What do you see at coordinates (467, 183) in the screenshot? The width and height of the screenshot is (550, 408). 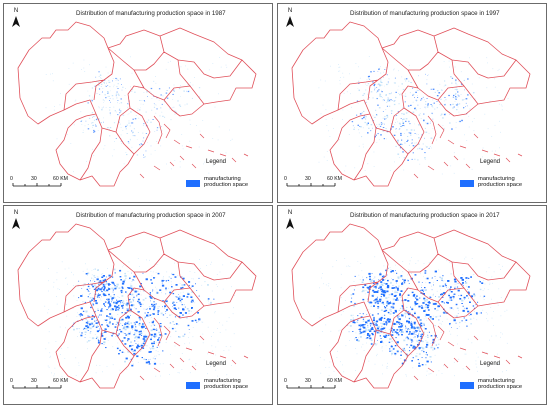 I see `legend-swatch` at bounding box center [467, 183].